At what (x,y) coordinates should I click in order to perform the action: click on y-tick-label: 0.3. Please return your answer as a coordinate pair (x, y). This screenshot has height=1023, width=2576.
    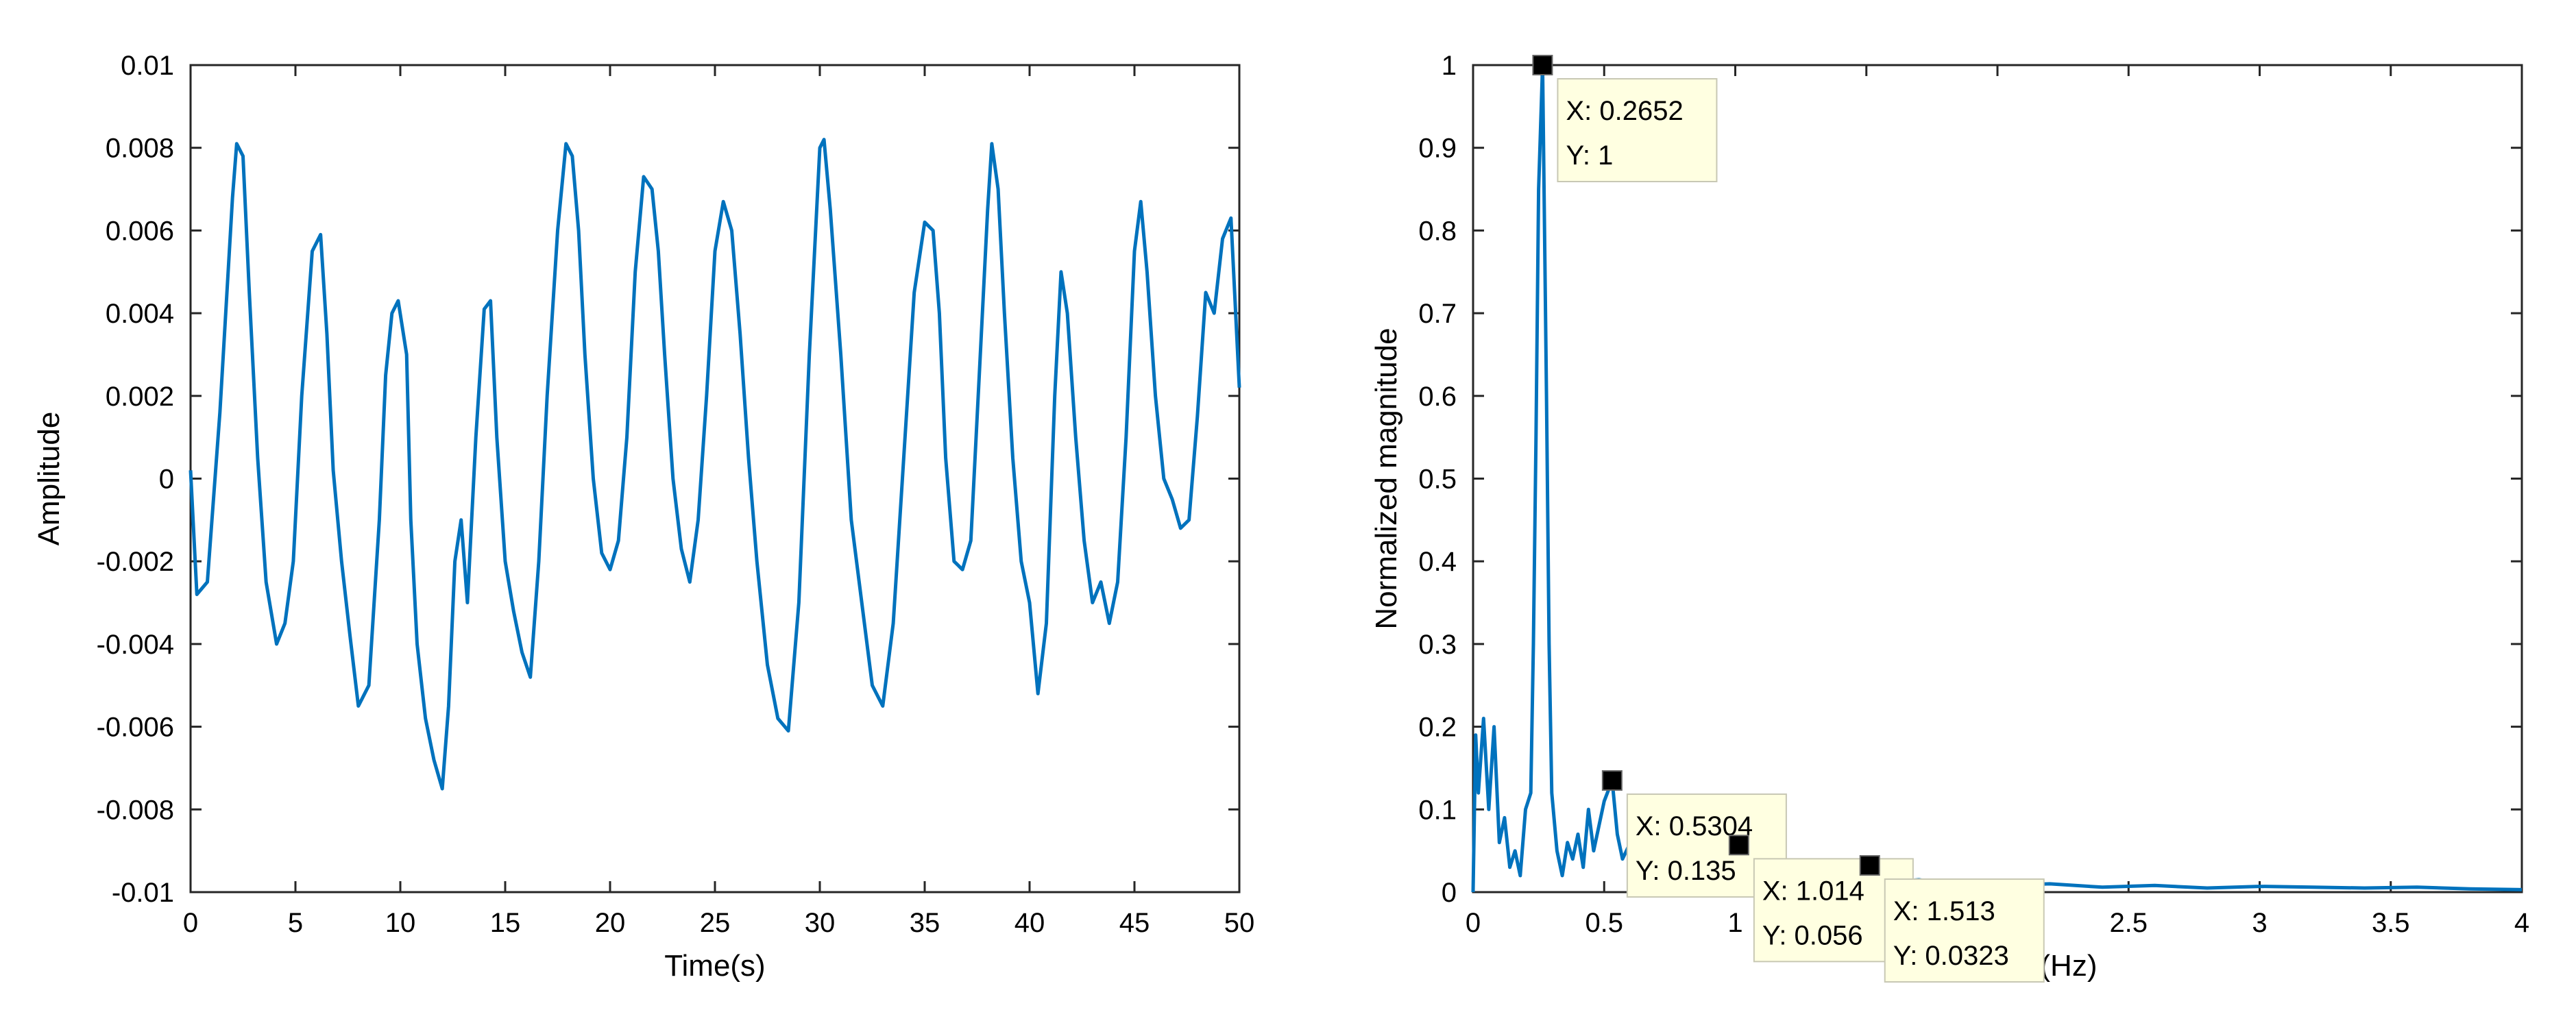
    Looking at the image, I should click on (1437, 645).